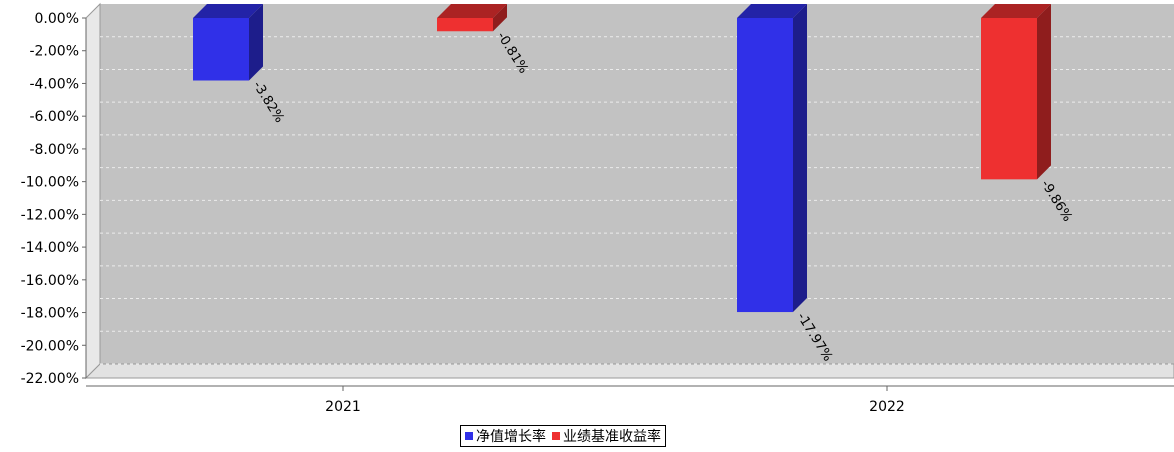  What do you see at coordinates (612, 437) in the screenshot?
I see `legend-label-series-2: 业绩基准收益率` at bounding box center [612, 437].